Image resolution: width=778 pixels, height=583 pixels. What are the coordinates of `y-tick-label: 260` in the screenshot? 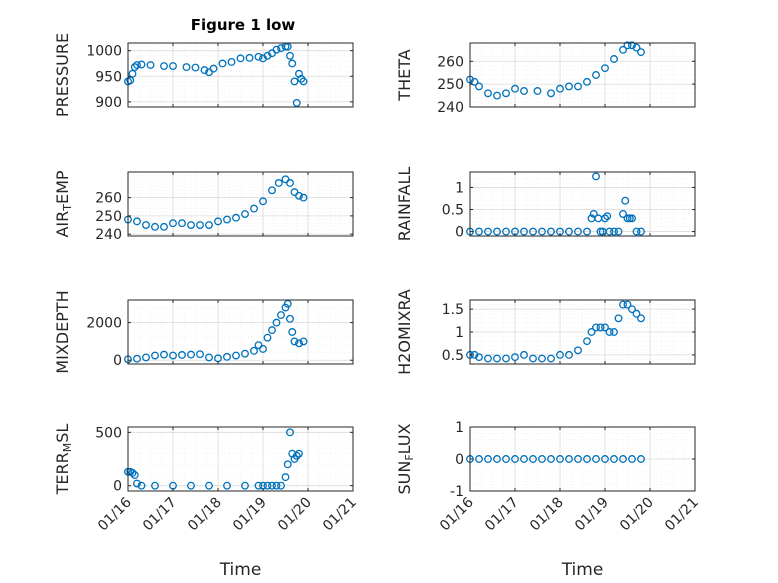 It's located at (450, 62).